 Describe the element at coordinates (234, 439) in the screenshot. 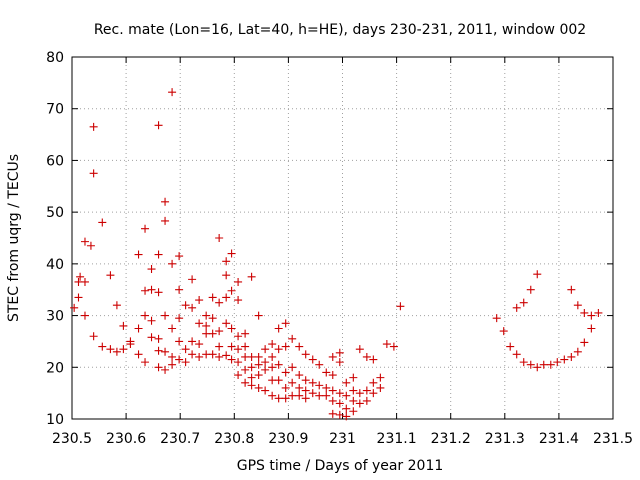

I see `x-tick-label: 230.8` at that location.